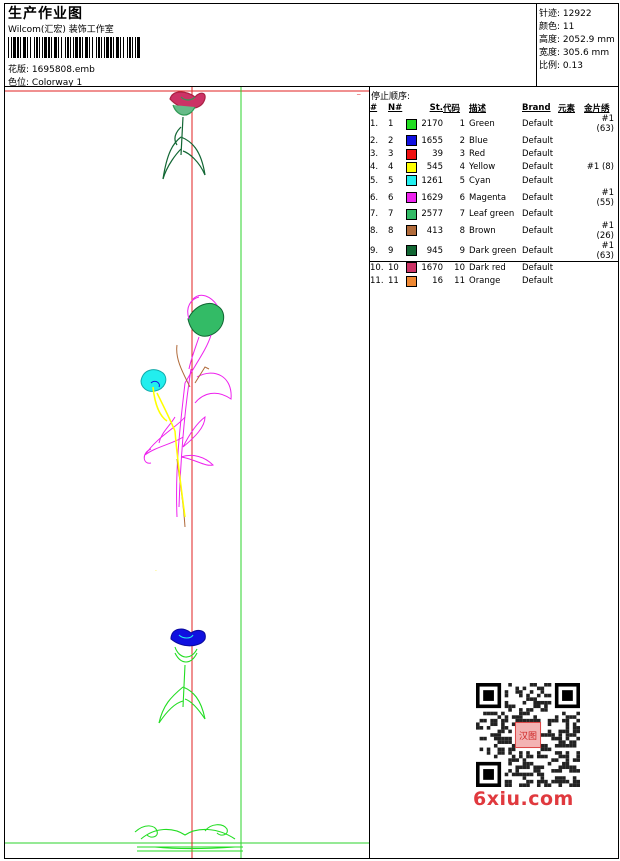 This screenshot has width=620, height=861. What do you see at coordinates (45, 14) in the screenshot?
I see `page-title: 生产作业图` at bounding box center [45, 14].